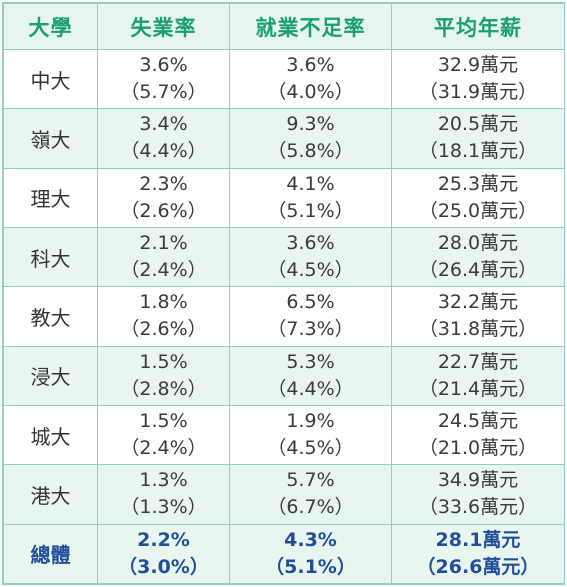  I want to click on header-underemployment: 就業不足率, so click(310, 26).